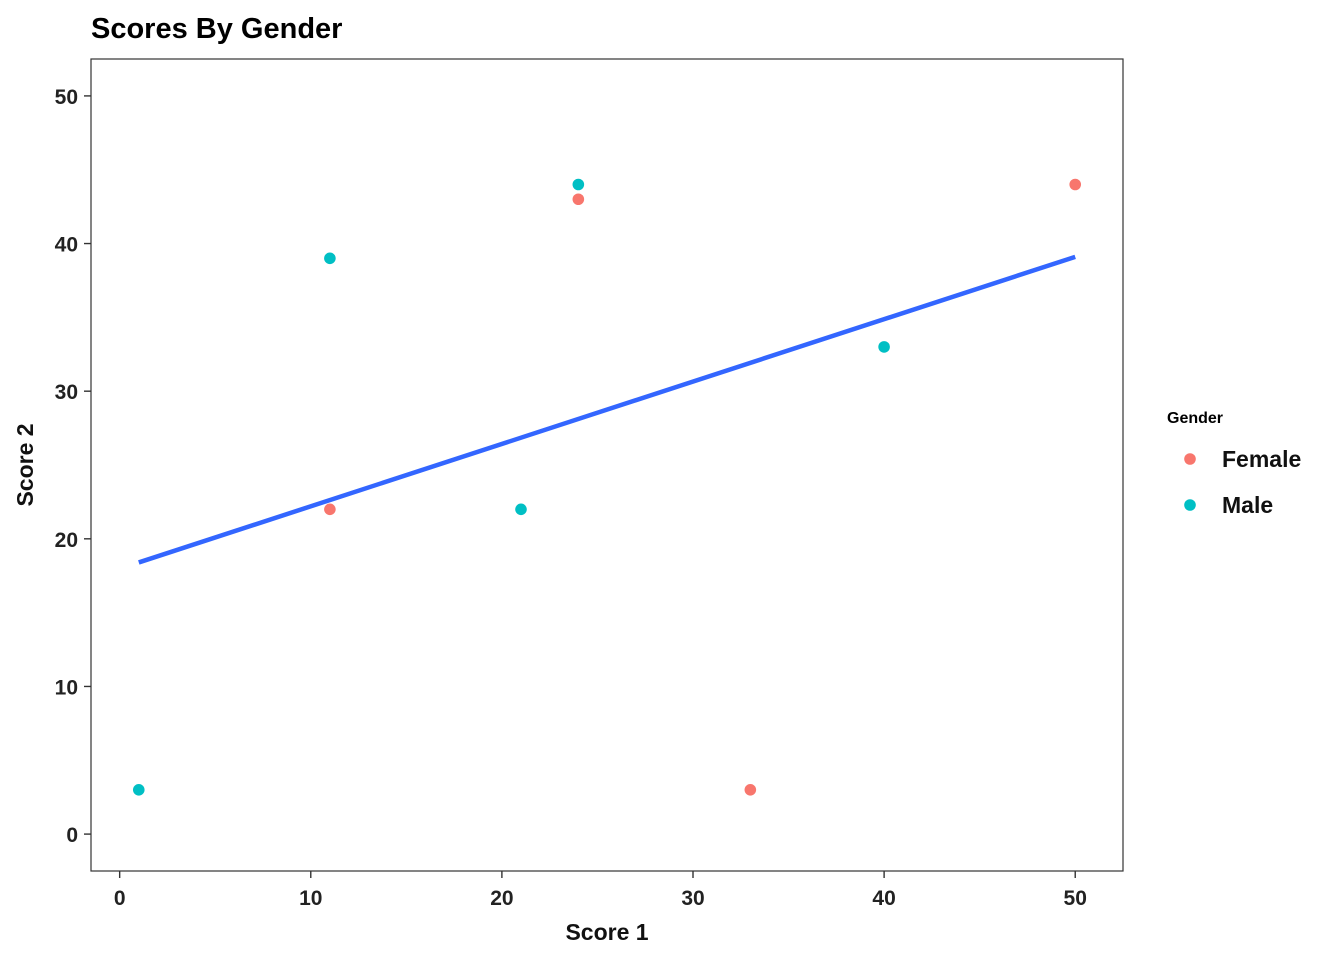 The image size is (1344, 960). What do you see at coordinates (216, 29) in the screenshot?
I see `chart-title: Scores By Gender` at bounding box center [216, 29].